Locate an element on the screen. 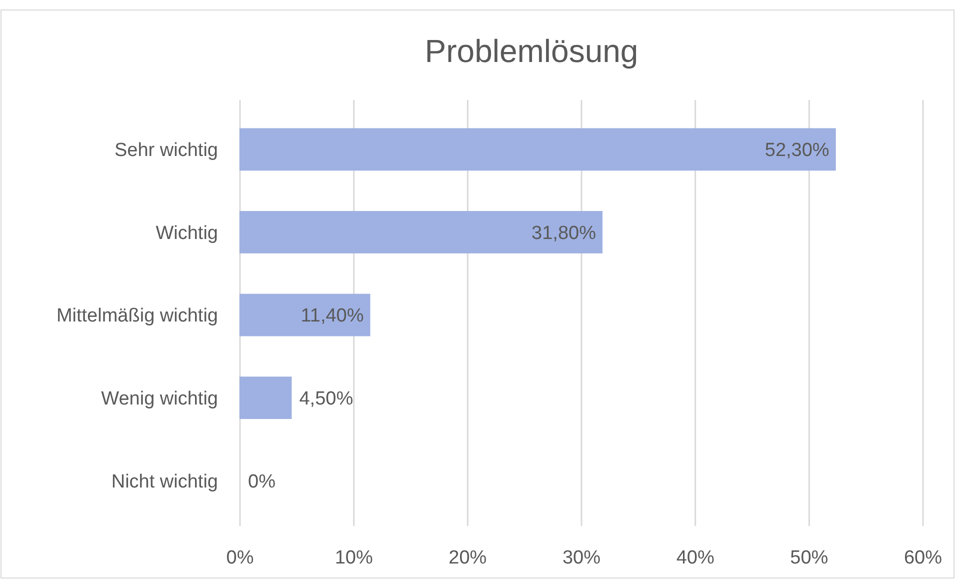  x-tick-label: 10% is located at coordinates (353, 558).